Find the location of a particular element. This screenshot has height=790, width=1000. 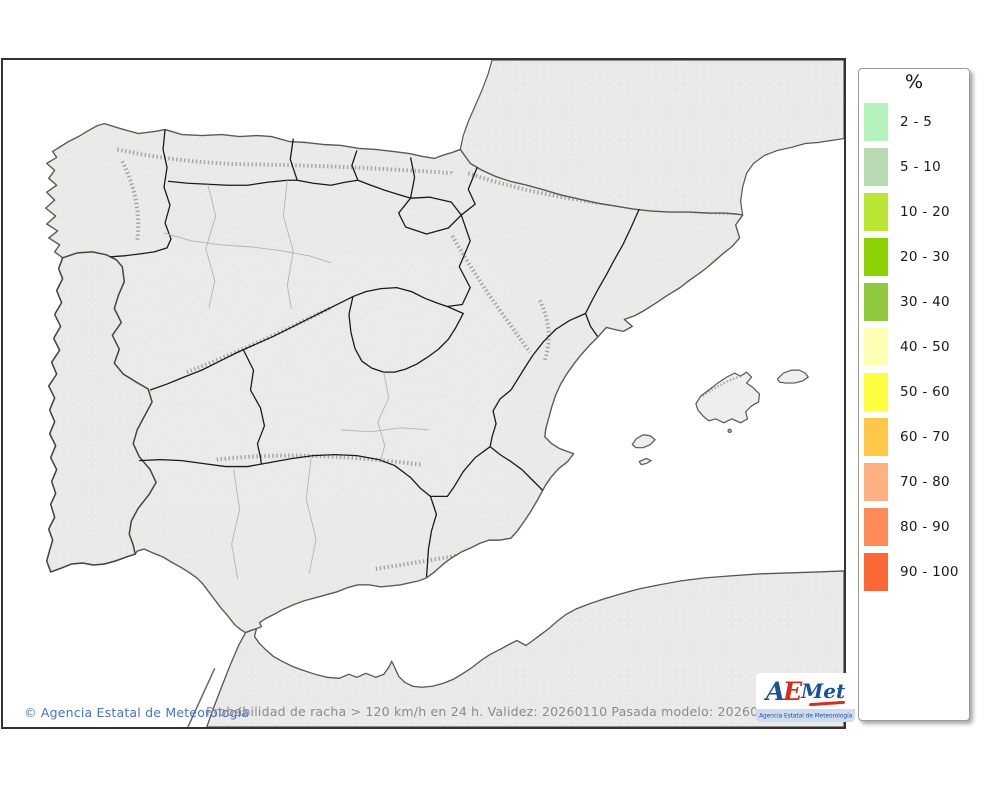

legend-item: 70 - 80 is located at coordinates (914, 481).